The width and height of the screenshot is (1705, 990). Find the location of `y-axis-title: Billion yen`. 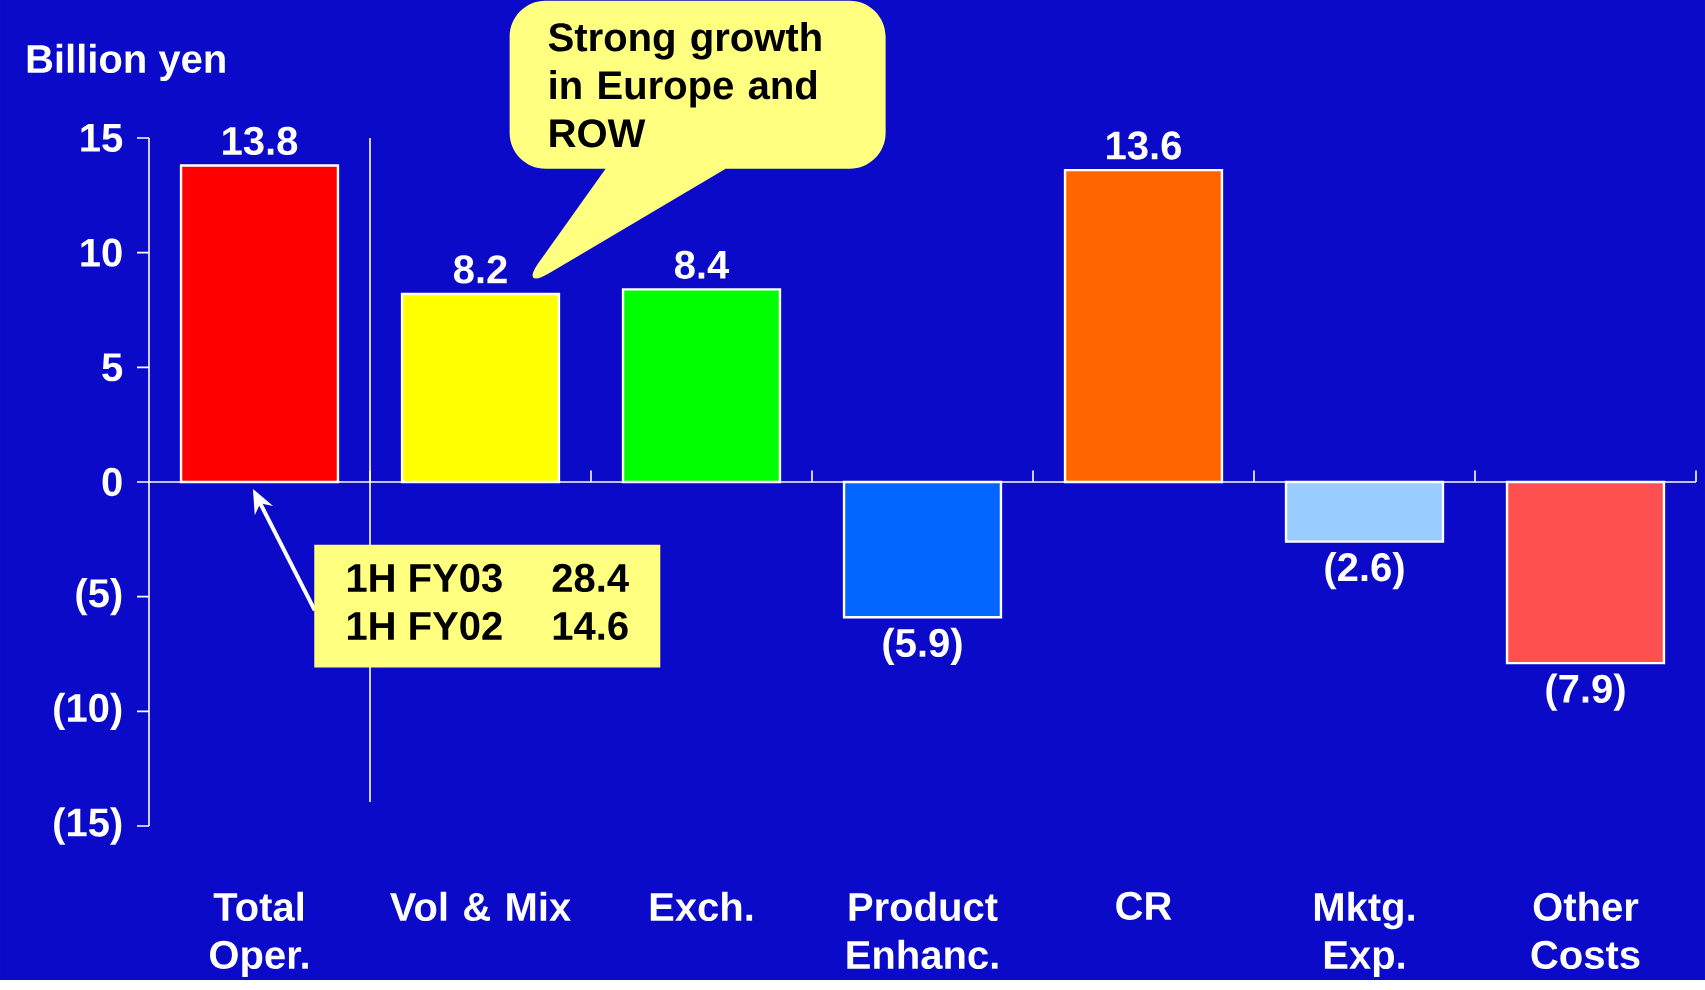

y-axis-title: Billion yen is located at coordinates (126, 62).